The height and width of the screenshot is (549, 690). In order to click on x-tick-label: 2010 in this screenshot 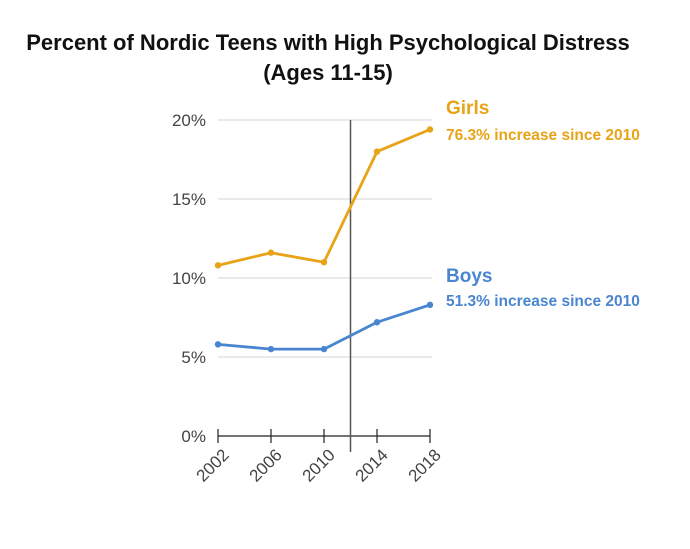, I will do `click(319, 465)`.